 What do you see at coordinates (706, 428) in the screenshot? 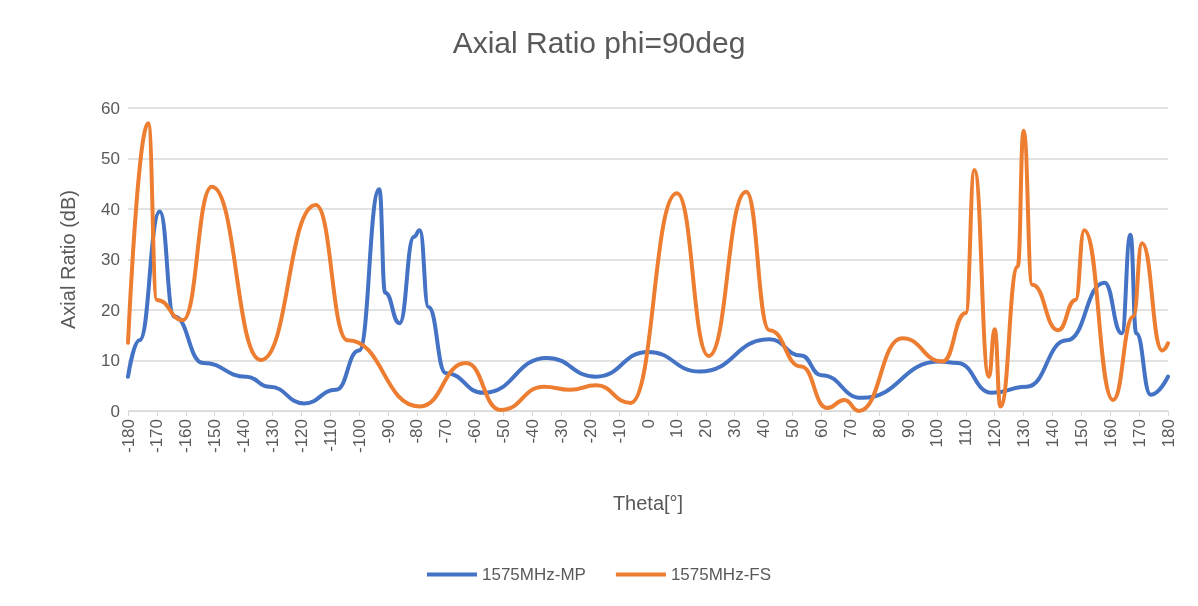
I see `x-tick-label: 20` at bounding box center [706, 428].